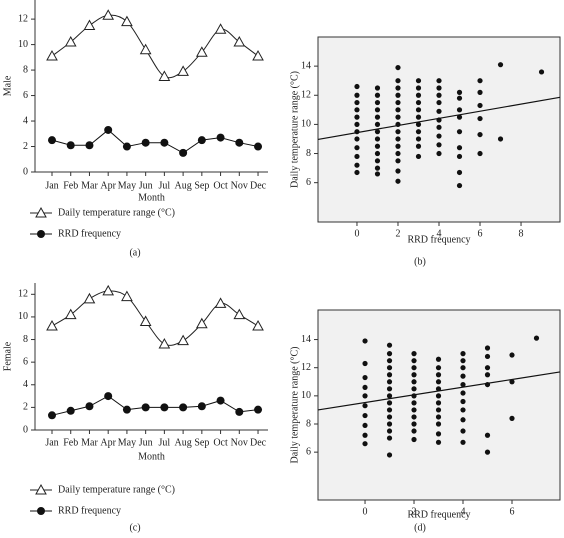 The width and height of the screenshot is (564, 538). Describe the element at coordinates (165, 185) in the screenshot. I see `x-tick-label: Jul` at that location.